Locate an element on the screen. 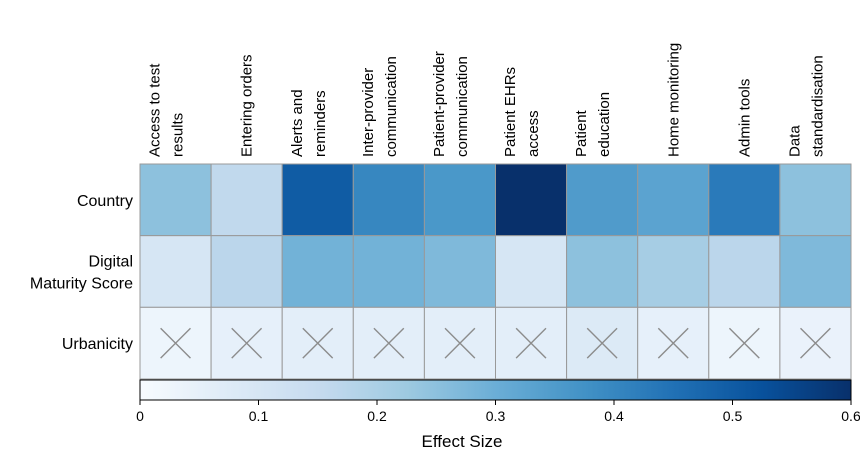  colorbar-tick-label: 0.1 is located at coordinates (259, 416).